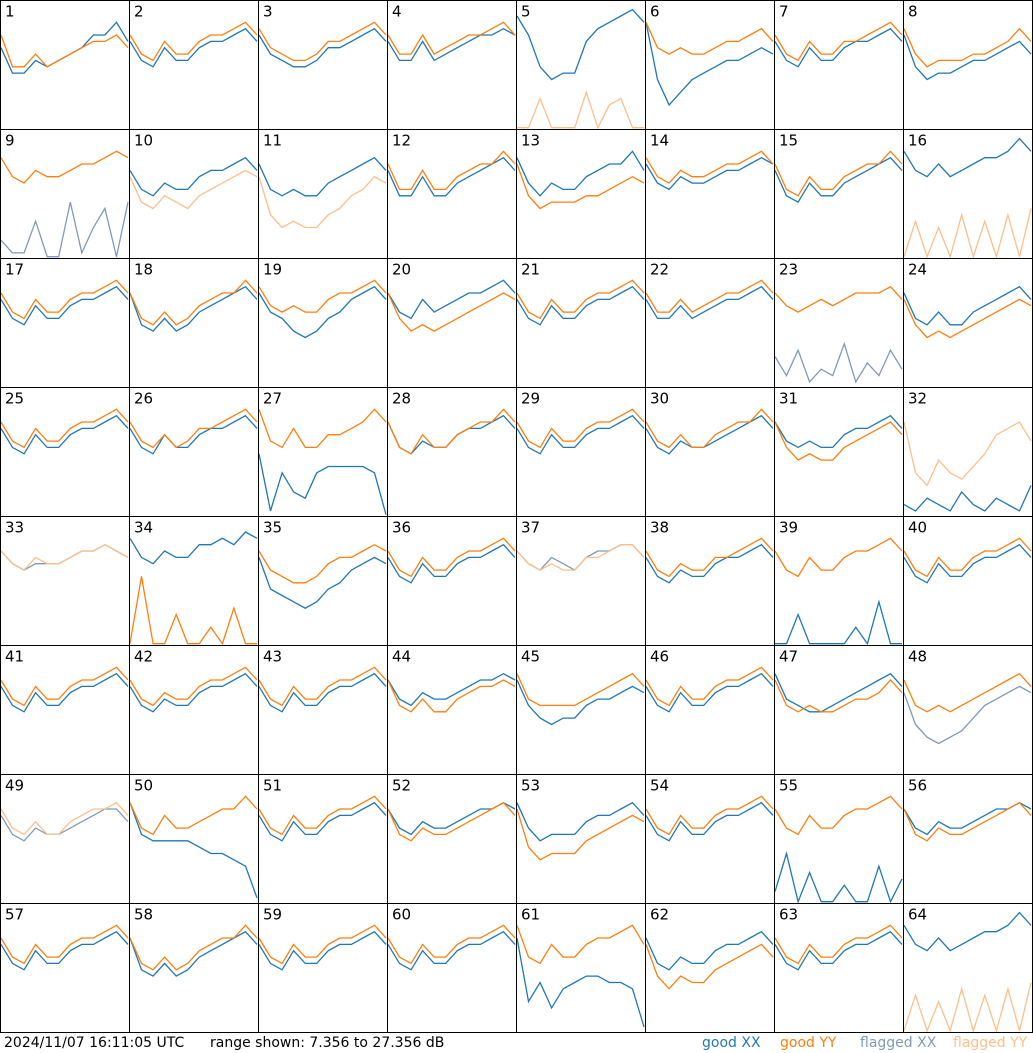 Image resolution: width=1033 pixels, height=1053 pixels. Describe the element at coordinates (143, 657) in the screenshot. I see `panel-label: 42` at that location.